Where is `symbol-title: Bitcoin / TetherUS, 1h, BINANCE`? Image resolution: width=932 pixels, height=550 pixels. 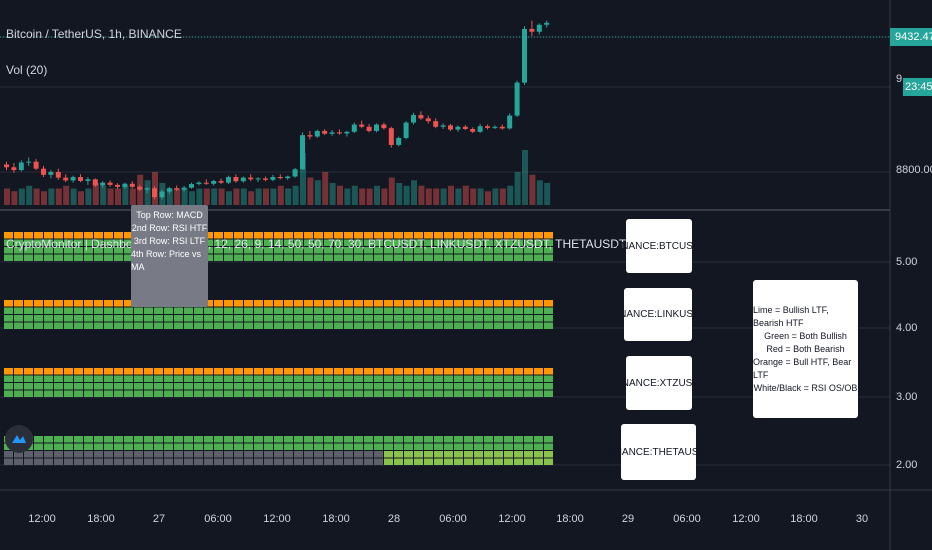 symbol-title: Bitcoin / TetherUS, 1h, BINANCE is located at coordinates (94, 34).